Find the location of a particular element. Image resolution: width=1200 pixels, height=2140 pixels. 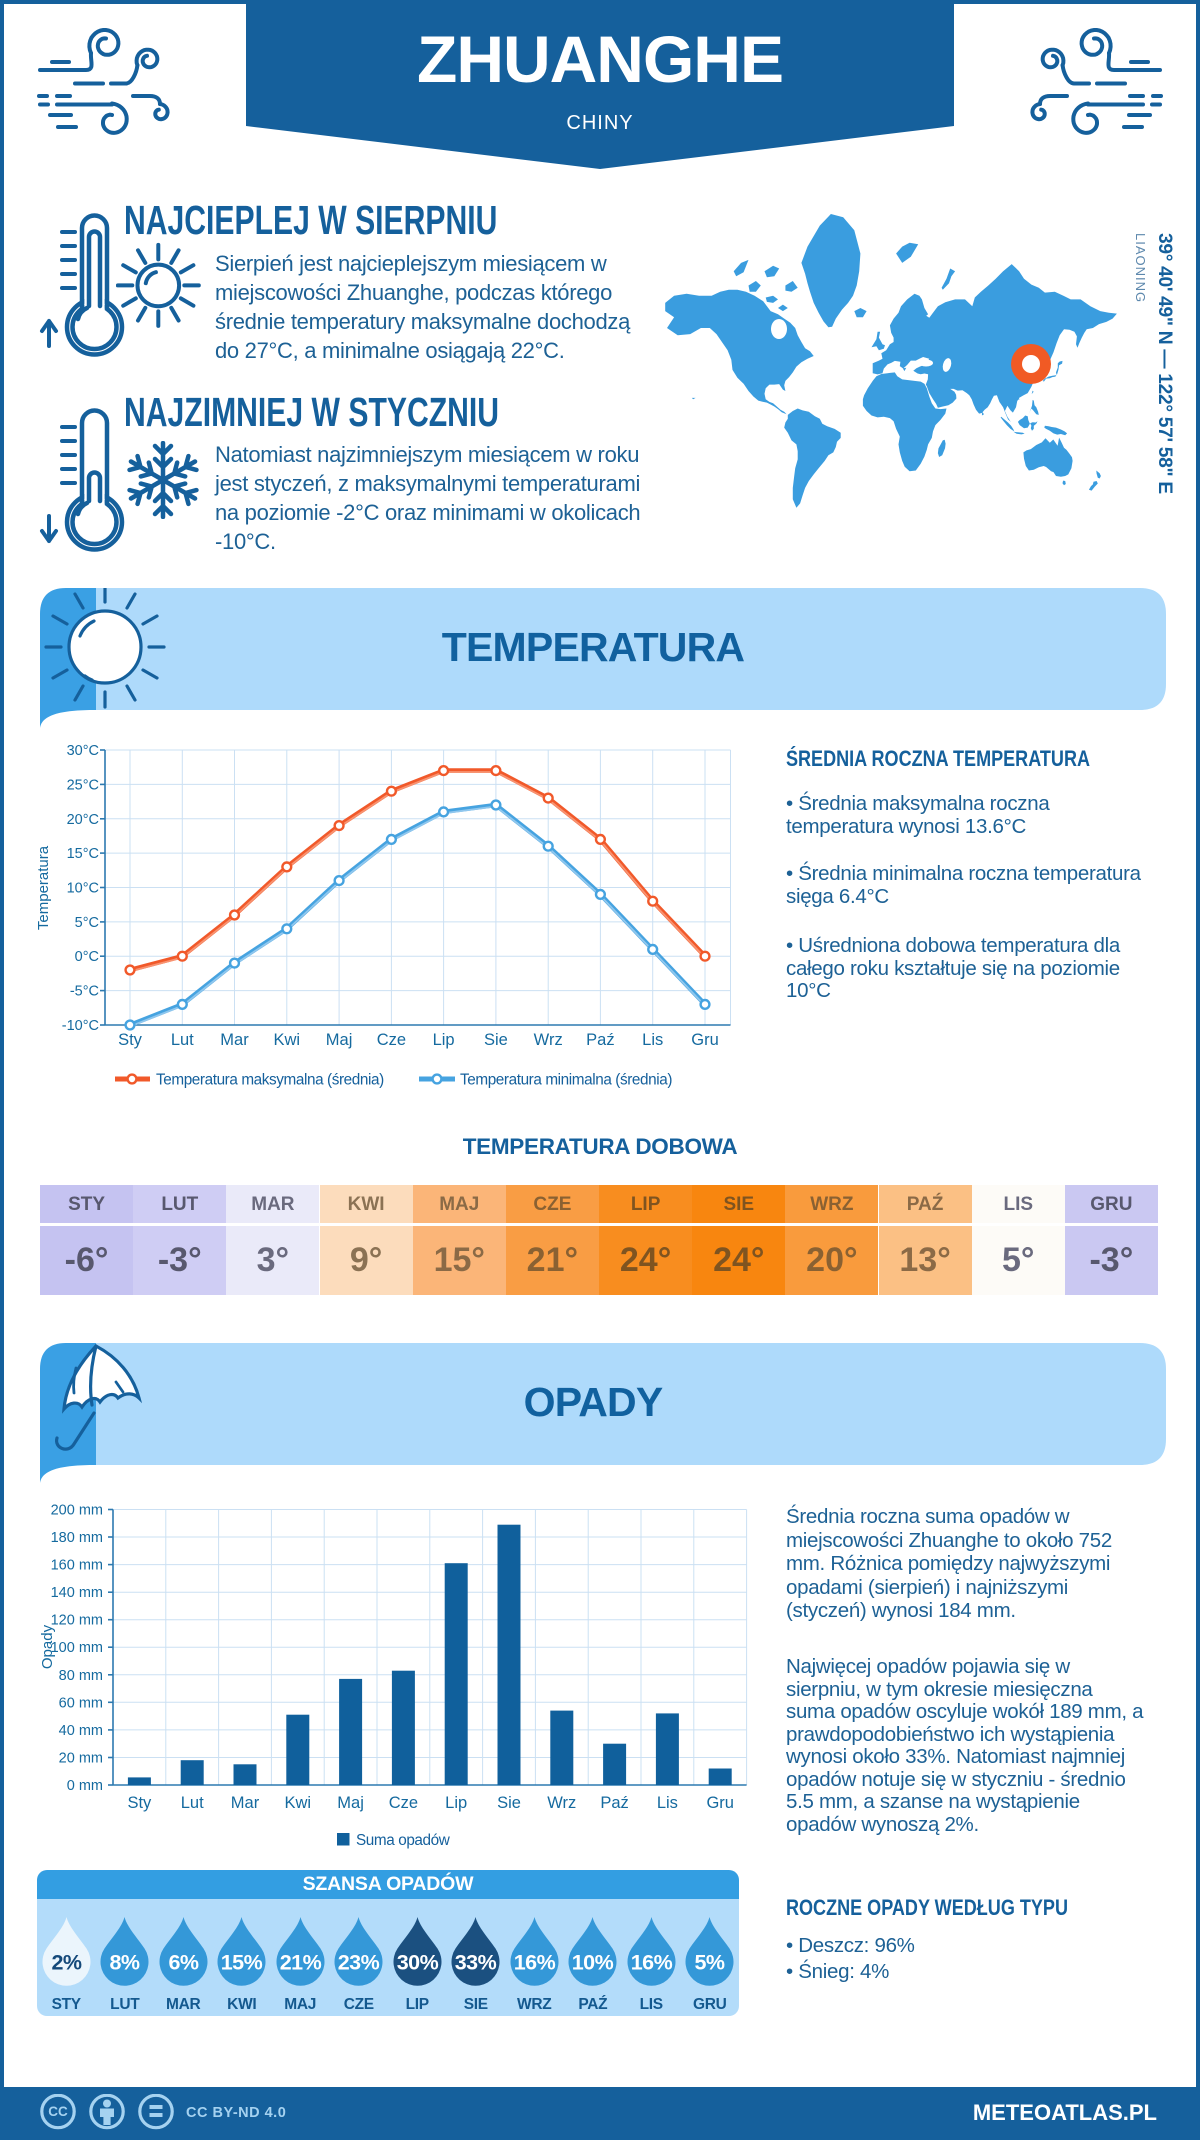

svg-text: 20 mm is located at coordinates (81, 1759).